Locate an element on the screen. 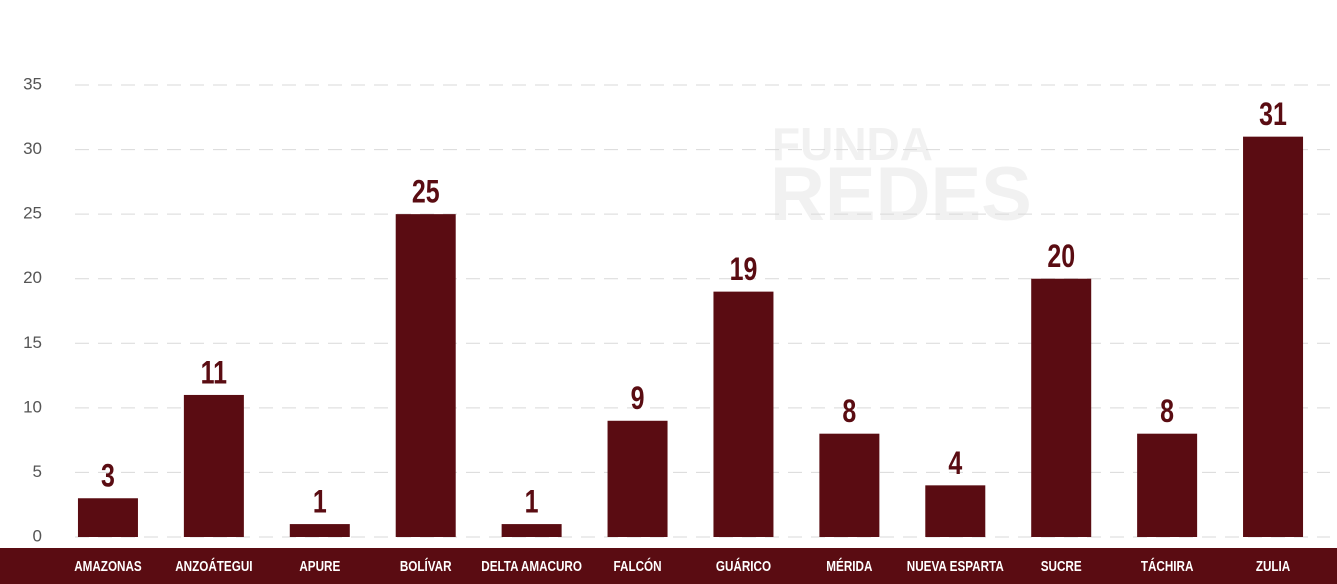 This screenshot has width=1337, height=584. x-tick-group: ZULIA is located at coordinates (1273, 566).